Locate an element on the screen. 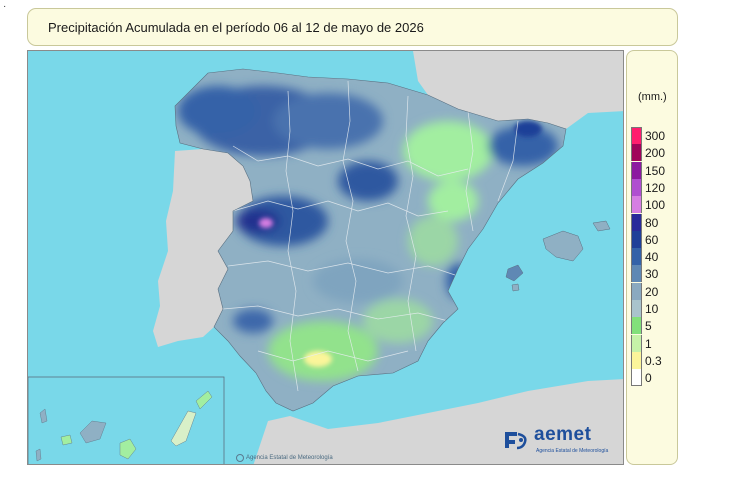  portugal-land is located at coordinates (203, 248).